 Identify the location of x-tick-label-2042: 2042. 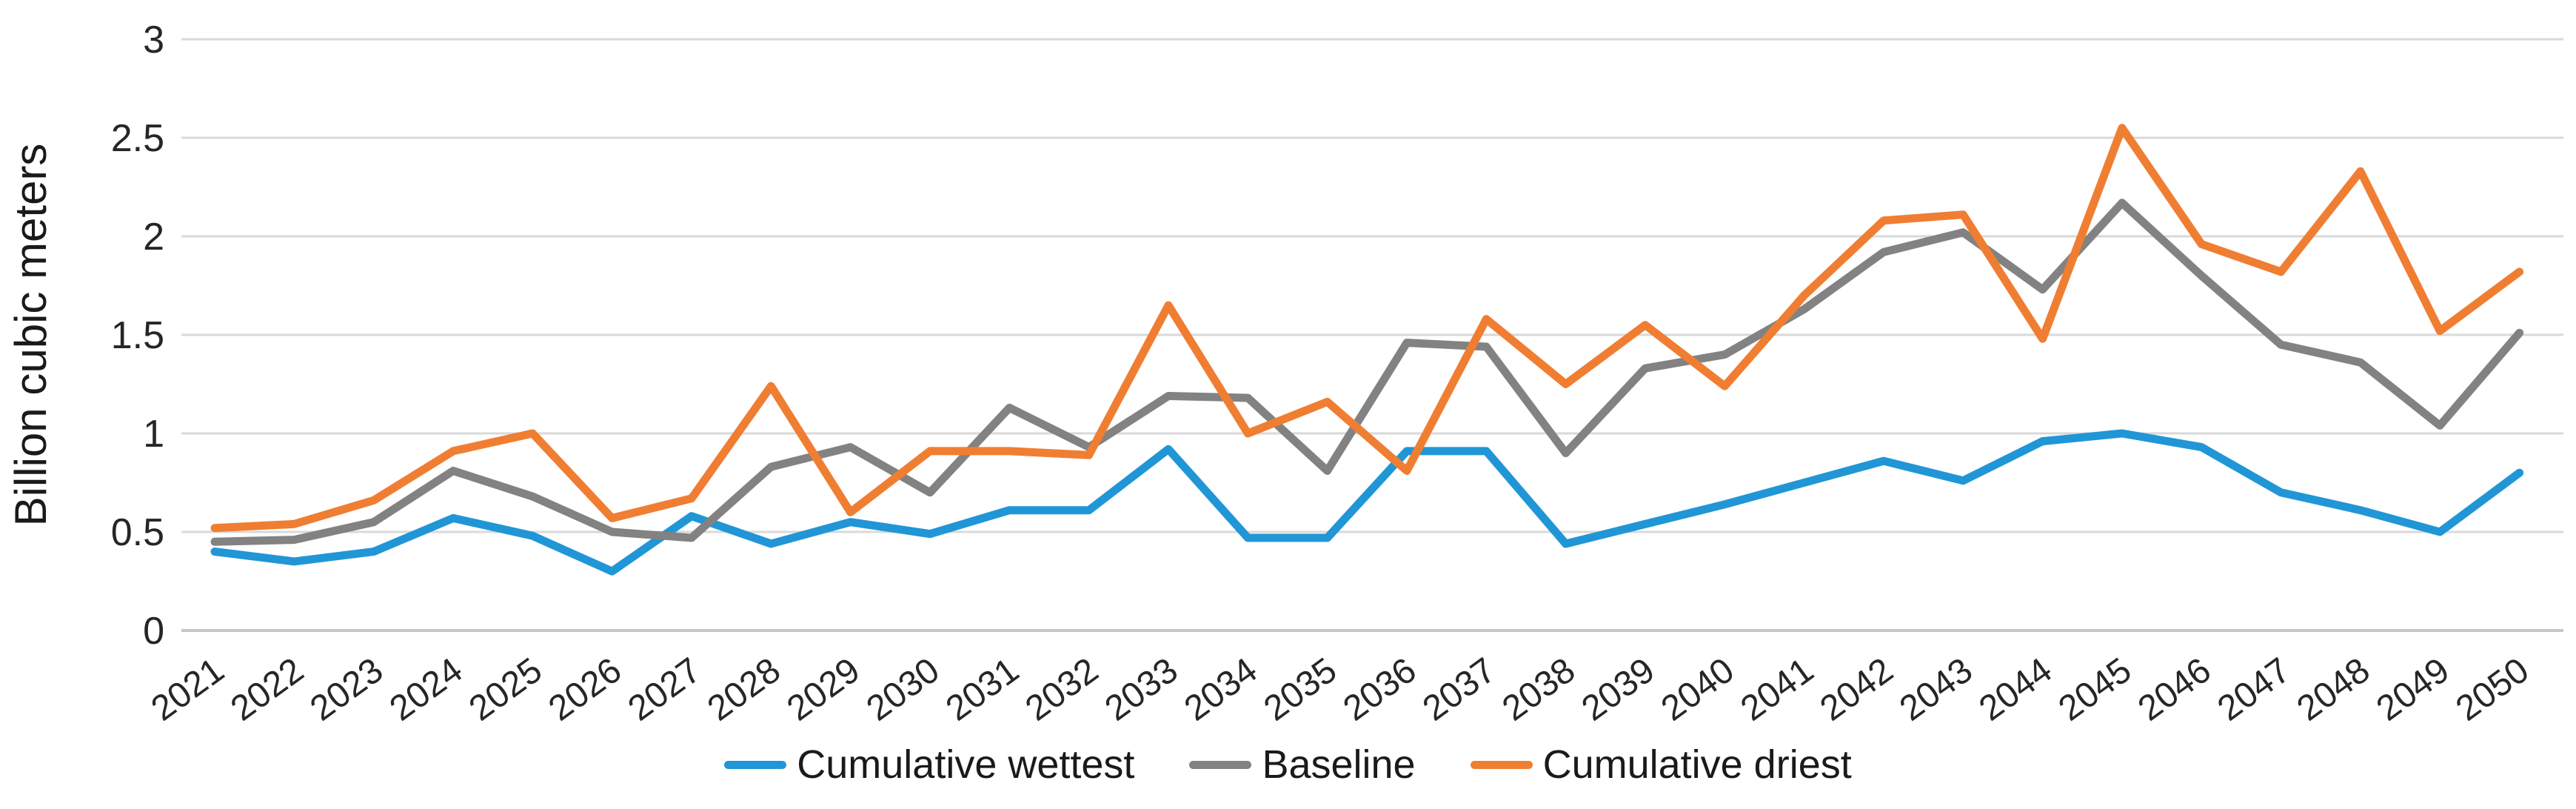
(1857, 689).